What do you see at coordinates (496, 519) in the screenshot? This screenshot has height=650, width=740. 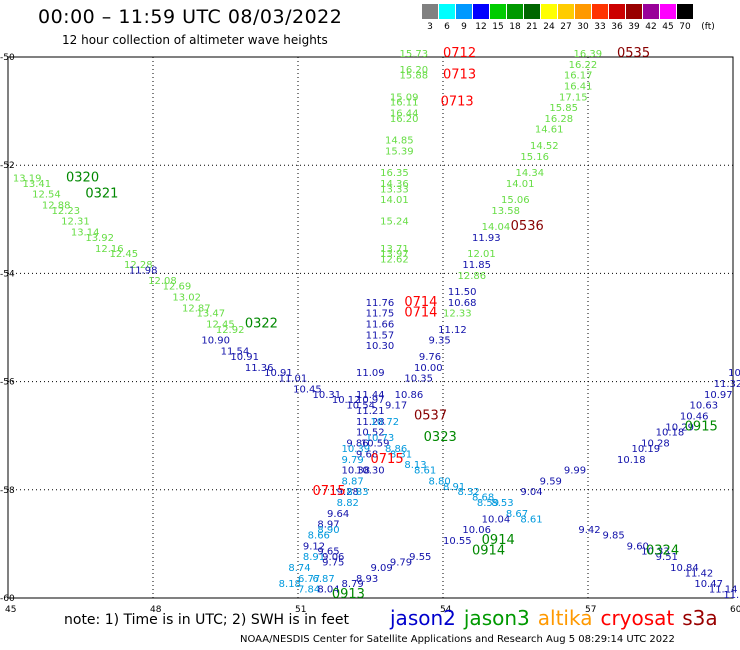 I see `wave-height-point: 10.04` at bounding box center [496, 519].